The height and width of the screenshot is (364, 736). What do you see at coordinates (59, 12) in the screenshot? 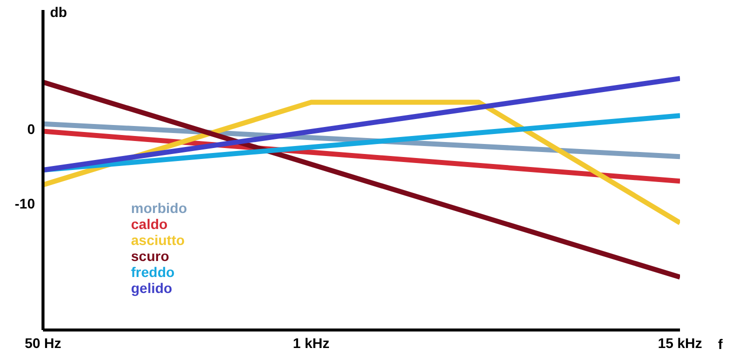
I see `y-axis-title: db` at bounding box center [59, 12].